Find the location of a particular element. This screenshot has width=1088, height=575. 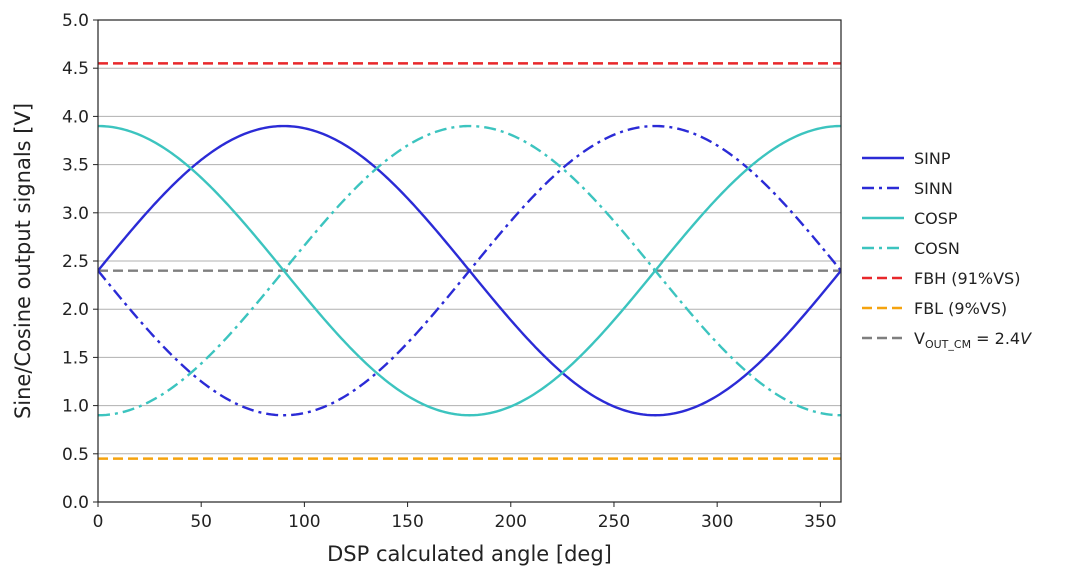

y-tick-label: 3.0 is located at coordinates (75, 214).